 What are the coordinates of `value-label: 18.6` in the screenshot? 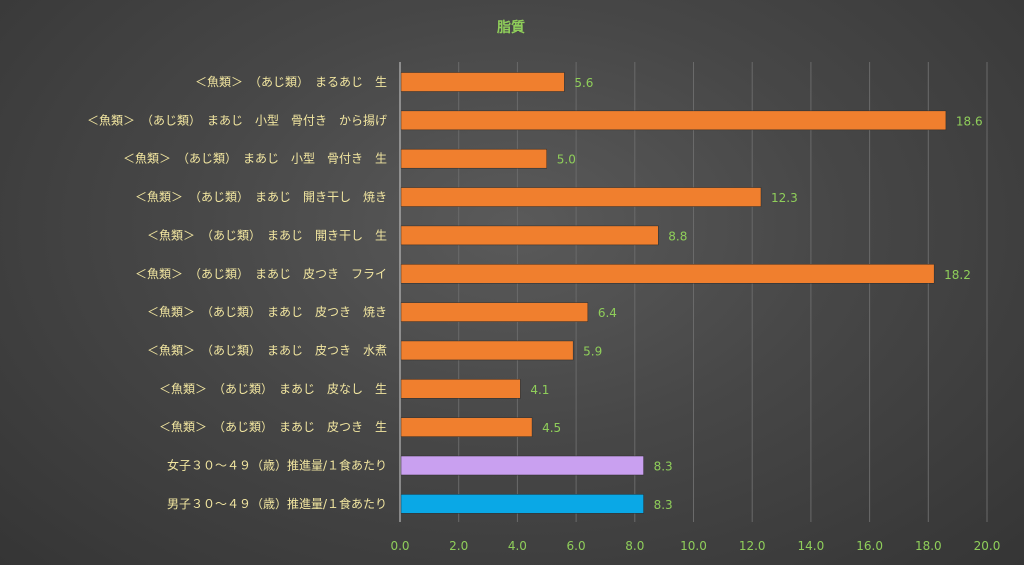 It's located at (969, 121).